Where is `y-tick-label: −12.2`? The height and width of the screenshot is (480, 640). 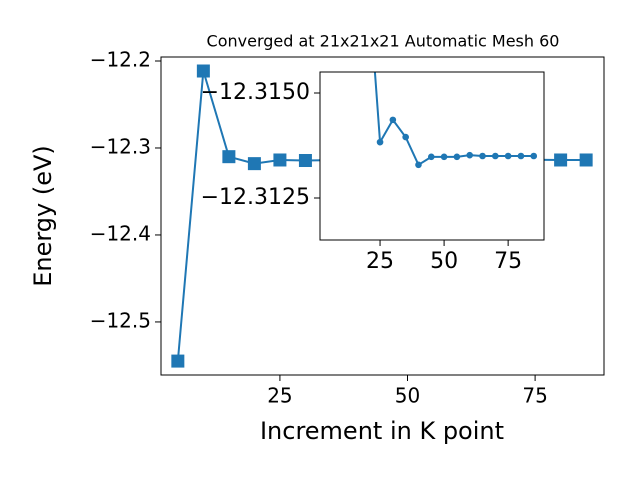 y-tick-label: −12.2 is located at coordinates (120, 60).